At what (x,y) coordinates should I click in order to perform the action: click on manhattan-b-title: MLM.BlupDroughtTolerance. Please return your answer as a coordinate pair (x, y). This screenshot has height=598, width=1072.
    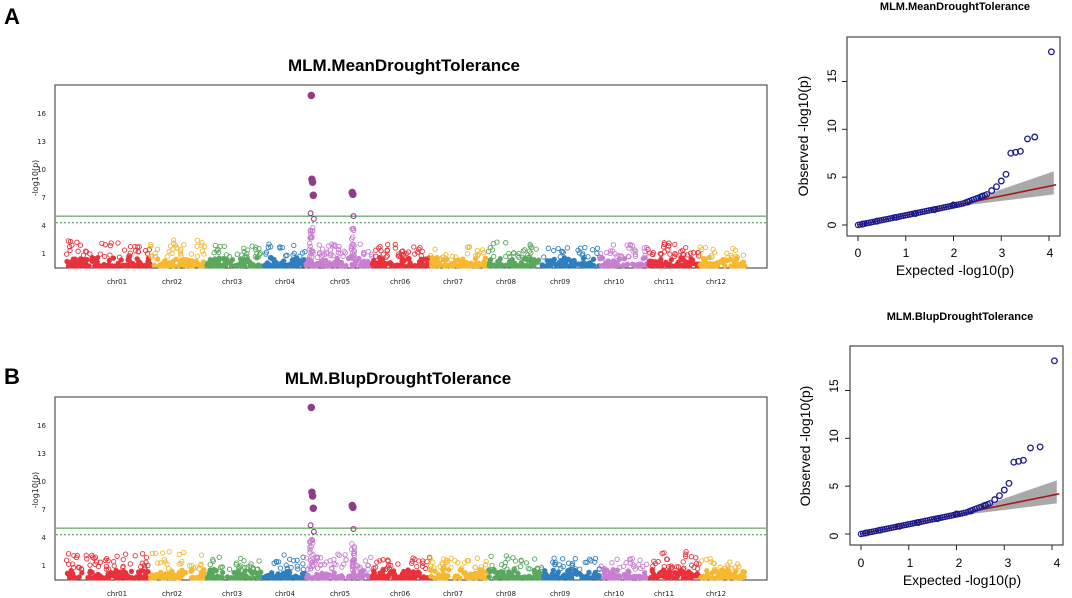
    Looking at the image, I should click on (398, 378).